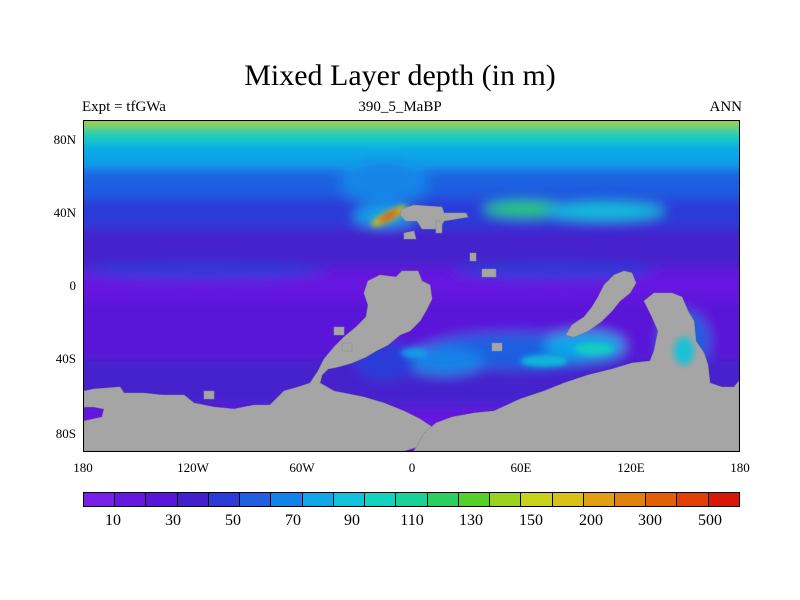  Describe the element at coordinates (65, 433) in the screenshot. I see `lat-label-80s: 80S` at that location.